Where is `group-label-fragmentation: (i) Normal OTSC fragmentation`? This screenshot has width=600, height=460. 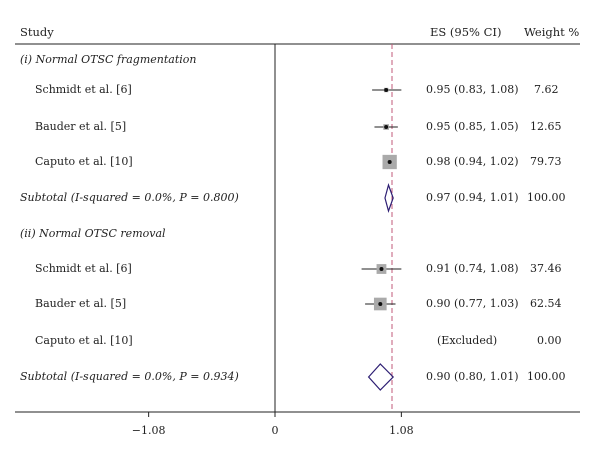
group-label-fragmentation: (i) Normal OTSC fragmentation is located at coordinates (108, 59).